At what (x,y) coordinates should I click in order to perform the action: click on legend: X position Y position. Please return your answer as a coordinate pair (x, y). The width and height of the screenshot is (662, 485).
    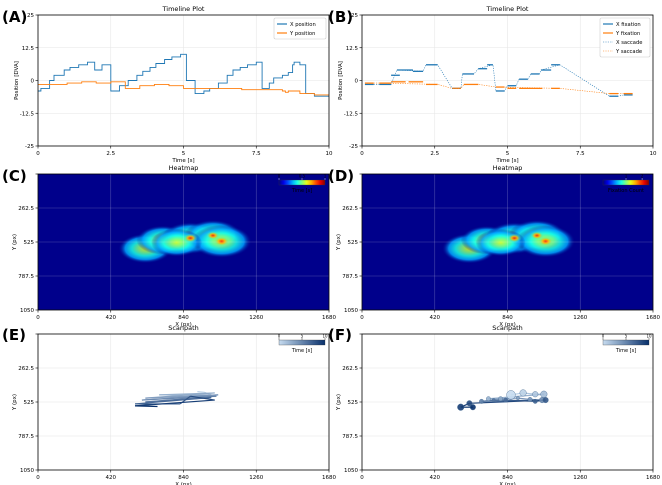
    Looking at the image, I should click on (300, 28).